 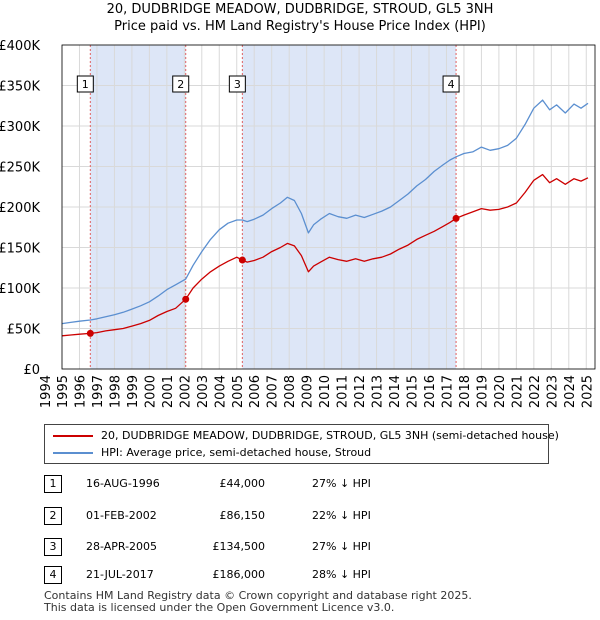 I want to click on sale-number: 2, so click(x=53, y=516).